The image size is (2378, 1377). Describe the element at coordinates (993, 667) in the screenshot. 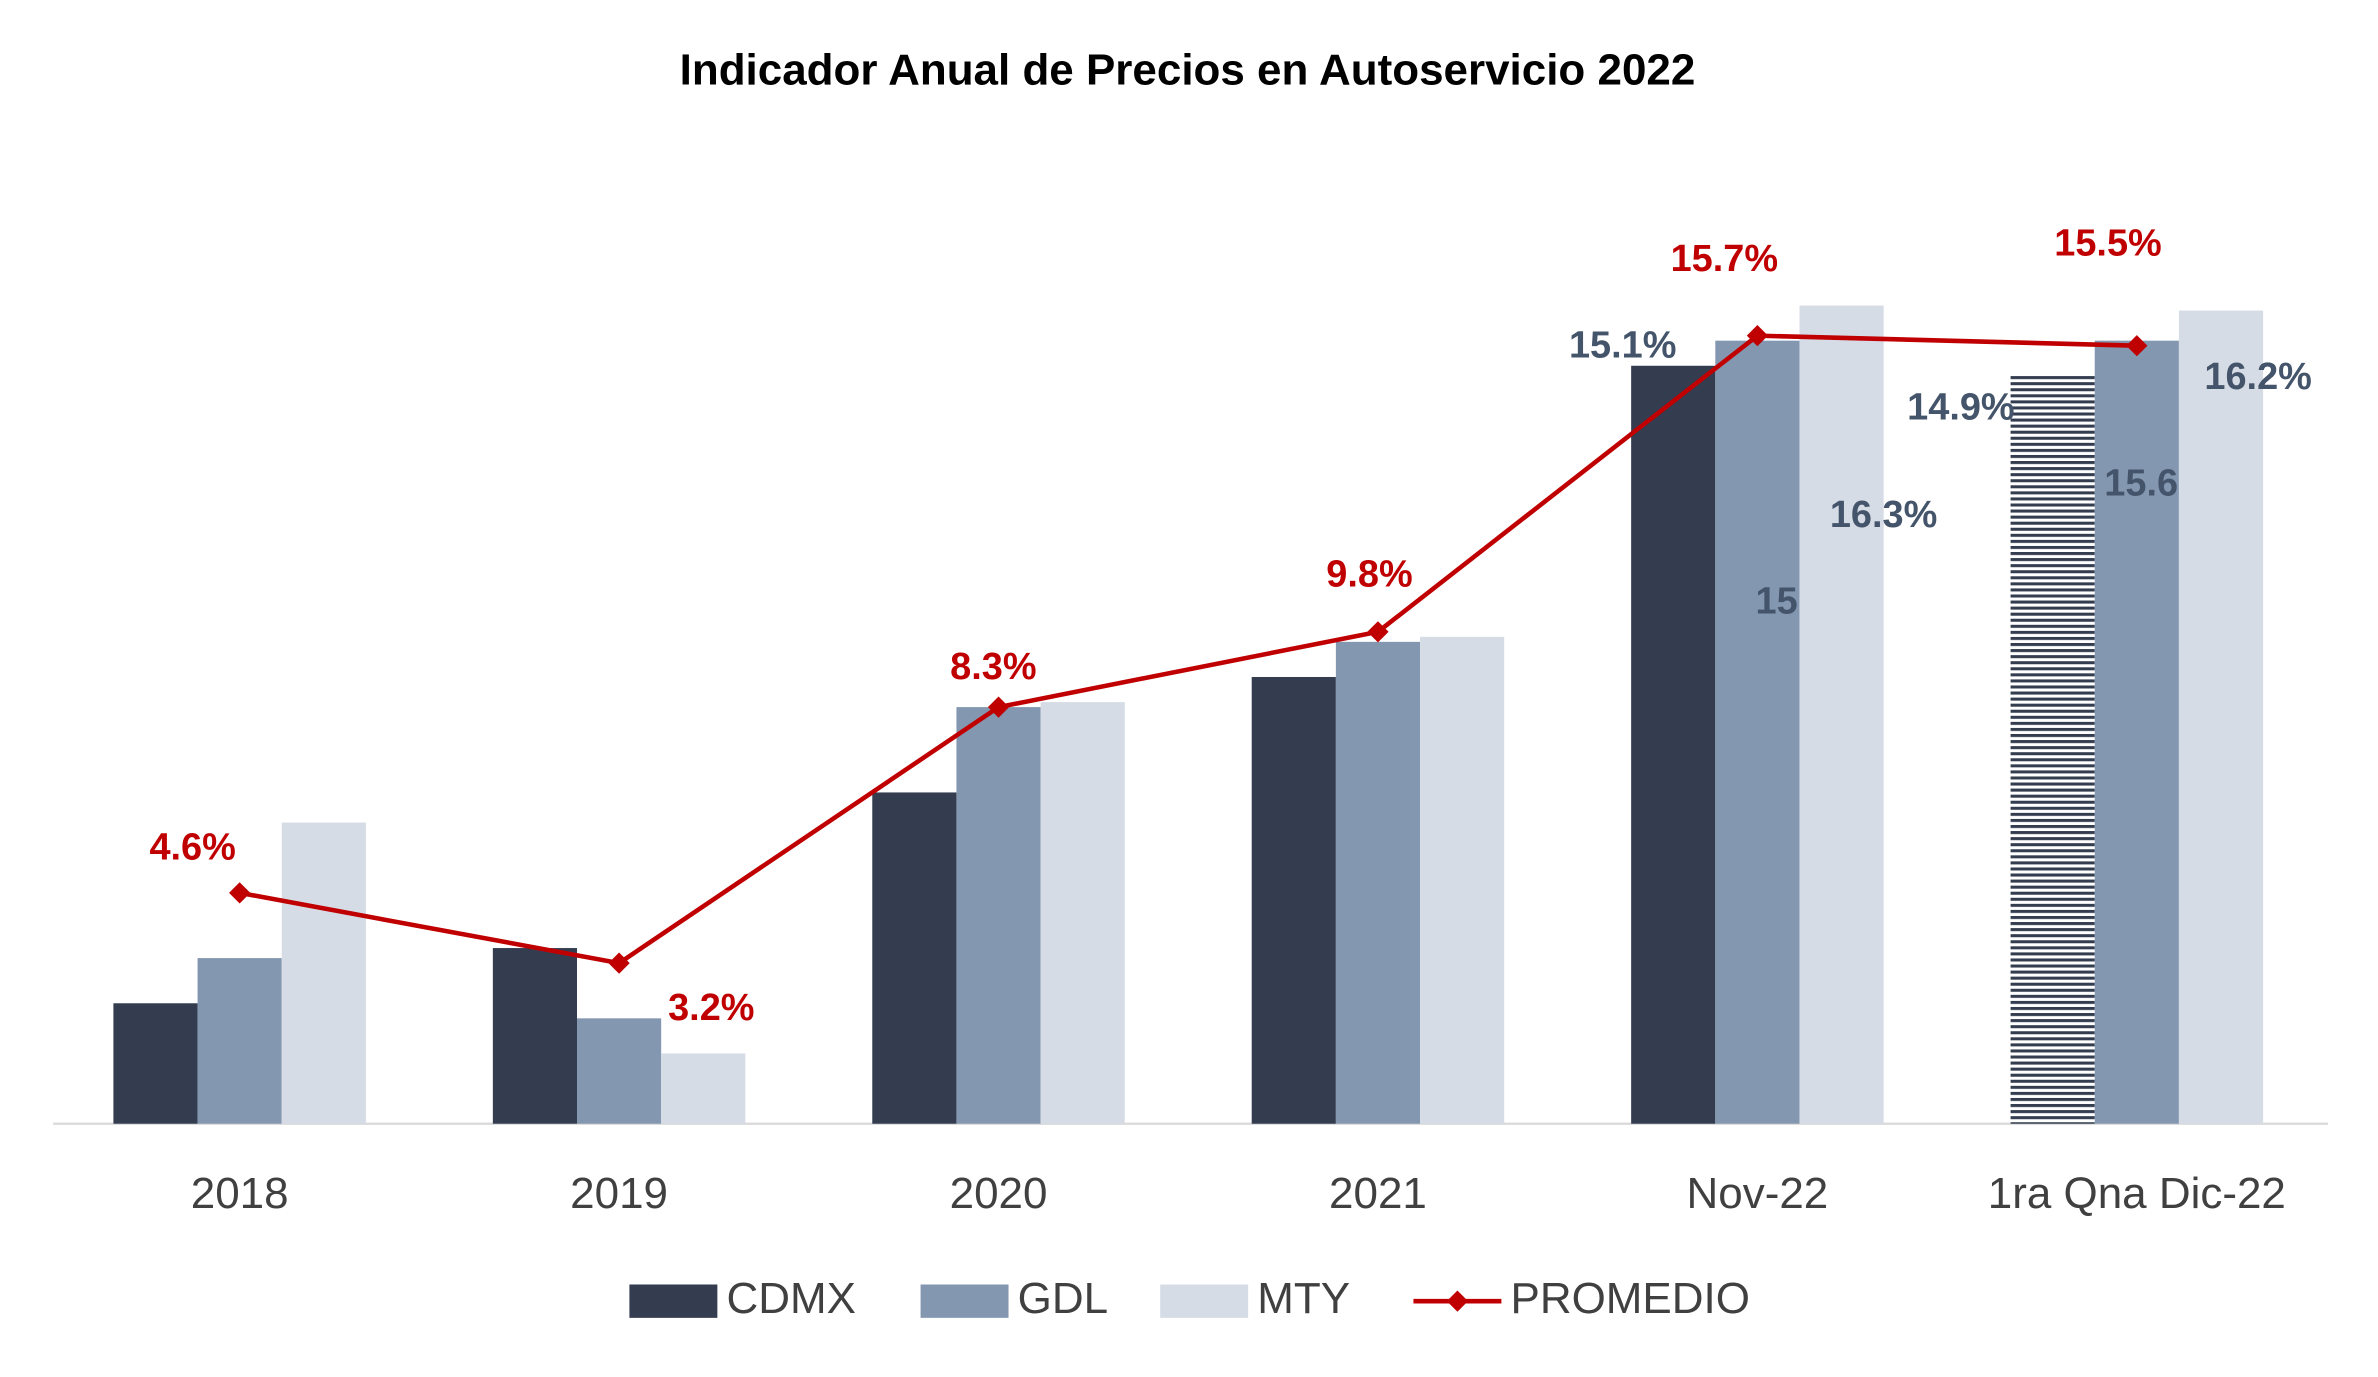

I see `line-value-label: 8.3%` at that location.